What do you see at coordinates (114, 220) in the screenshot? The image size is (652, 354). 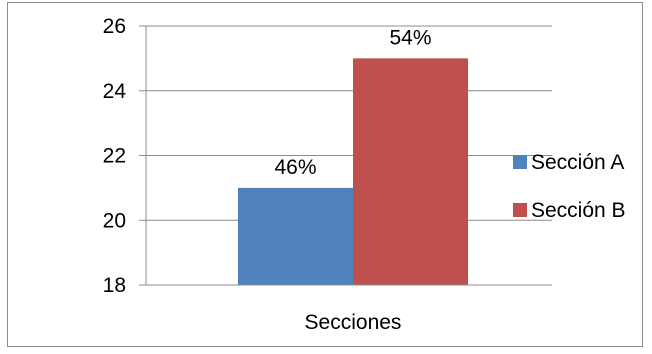 I see `y-tick-label: 20` at bounding box center [114, 220].